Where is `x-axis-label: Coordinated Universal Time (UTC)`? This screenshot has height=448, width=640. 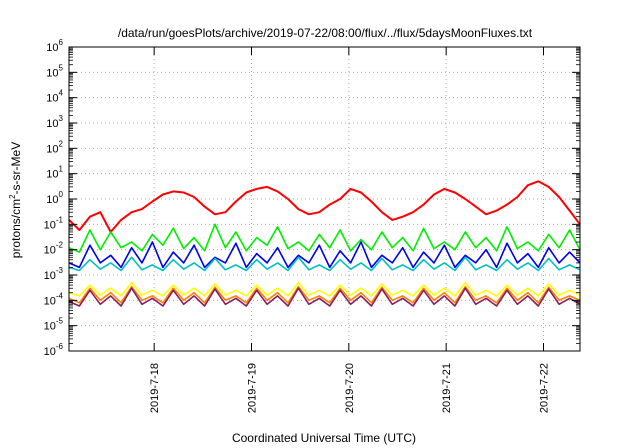
x-axis-label: Coordinated Universal Time (UTC) is located at coordinates (324, 438).